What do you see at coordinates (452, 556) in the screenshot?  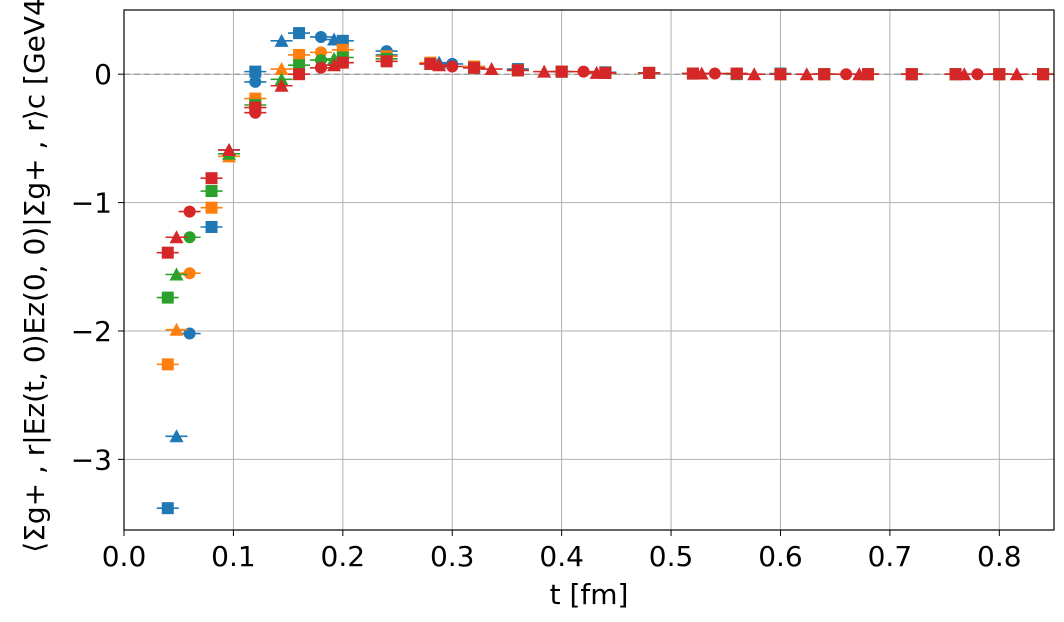 I see `x-tick-label: 0.3` at bounding box center [452, 556].